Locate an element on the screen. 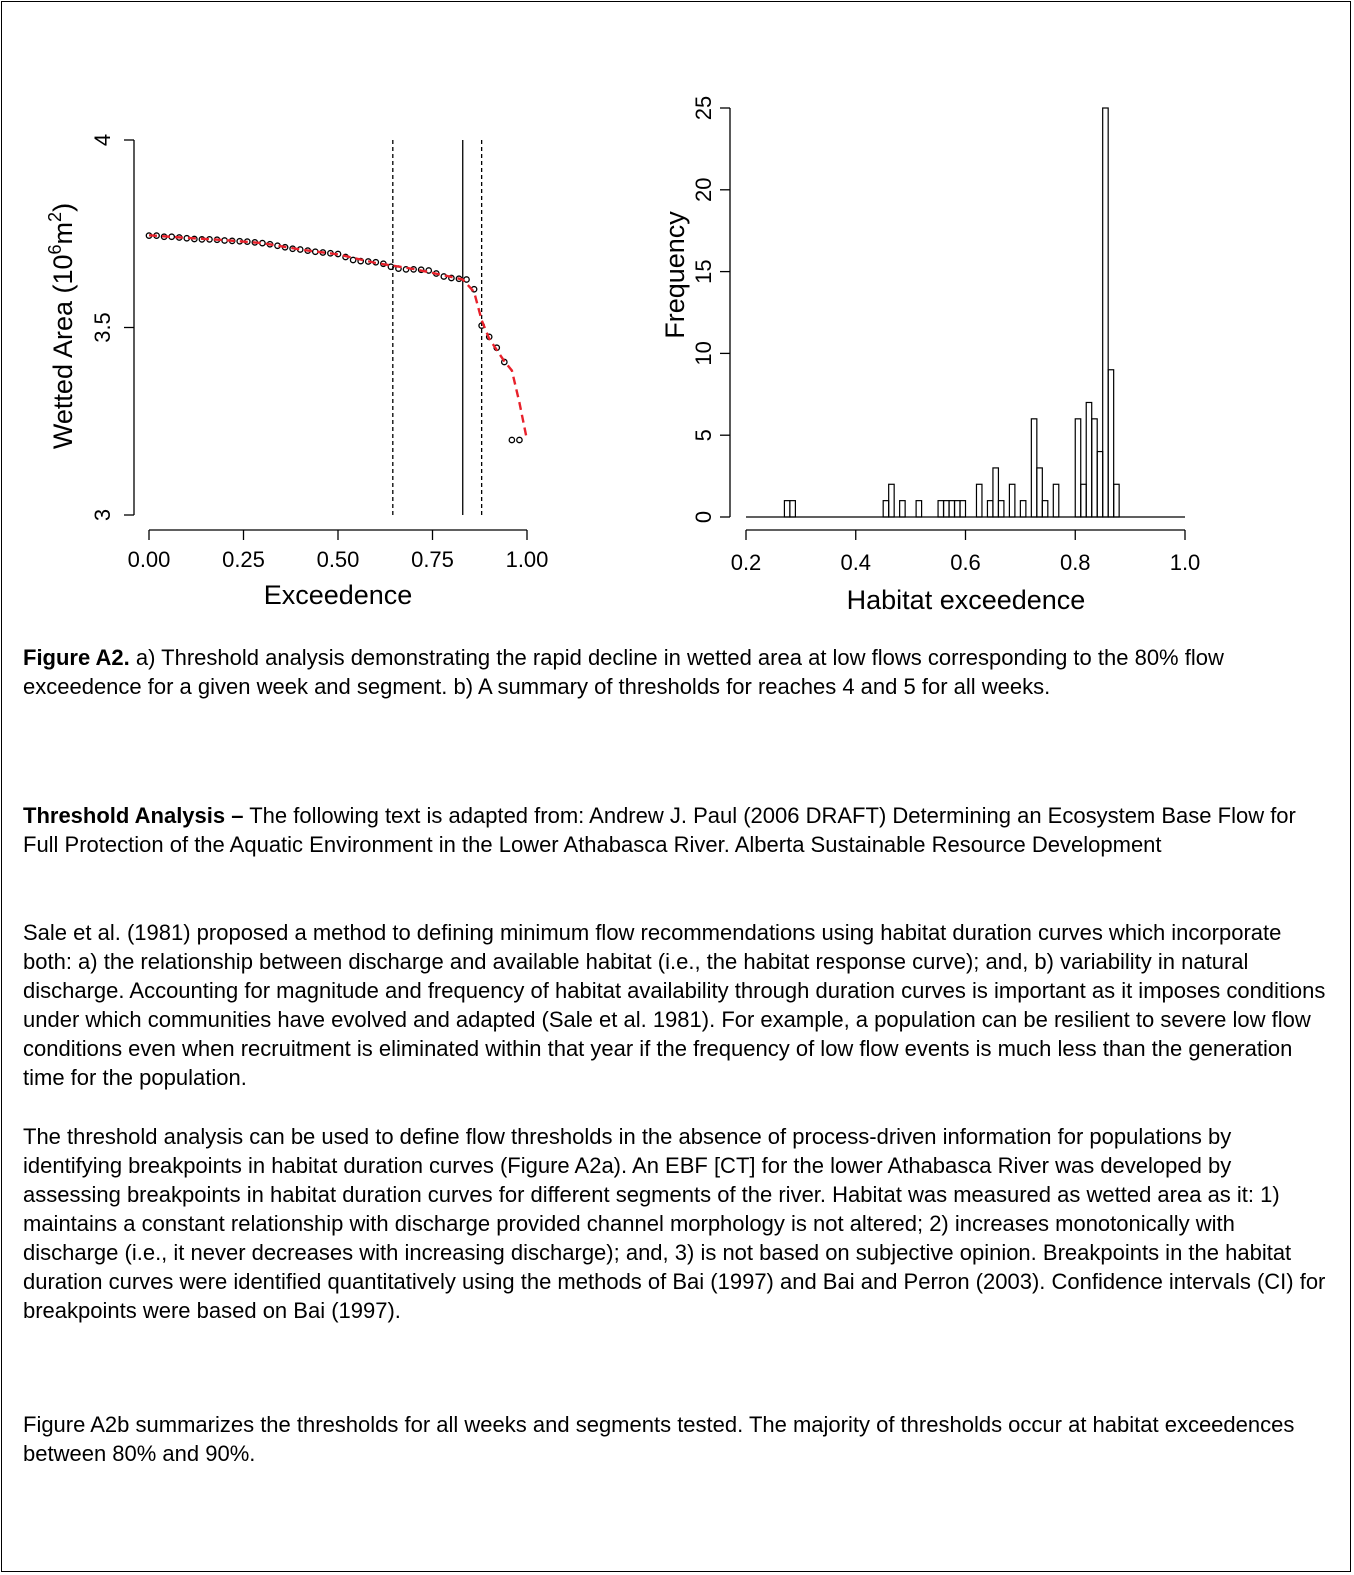 This screenshot has width=1354, height=1575. x-tick-label: 0.00 is located at coordinates (149, 559).